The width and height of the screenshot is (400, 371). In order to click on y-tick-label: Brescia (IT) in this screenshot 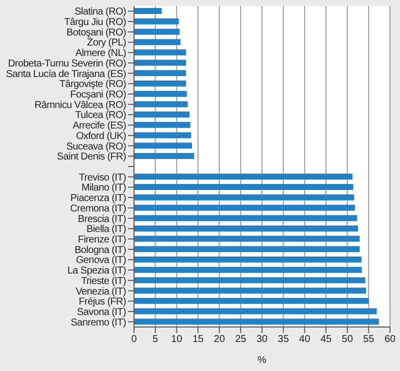, I will do `click(102, 219)`.